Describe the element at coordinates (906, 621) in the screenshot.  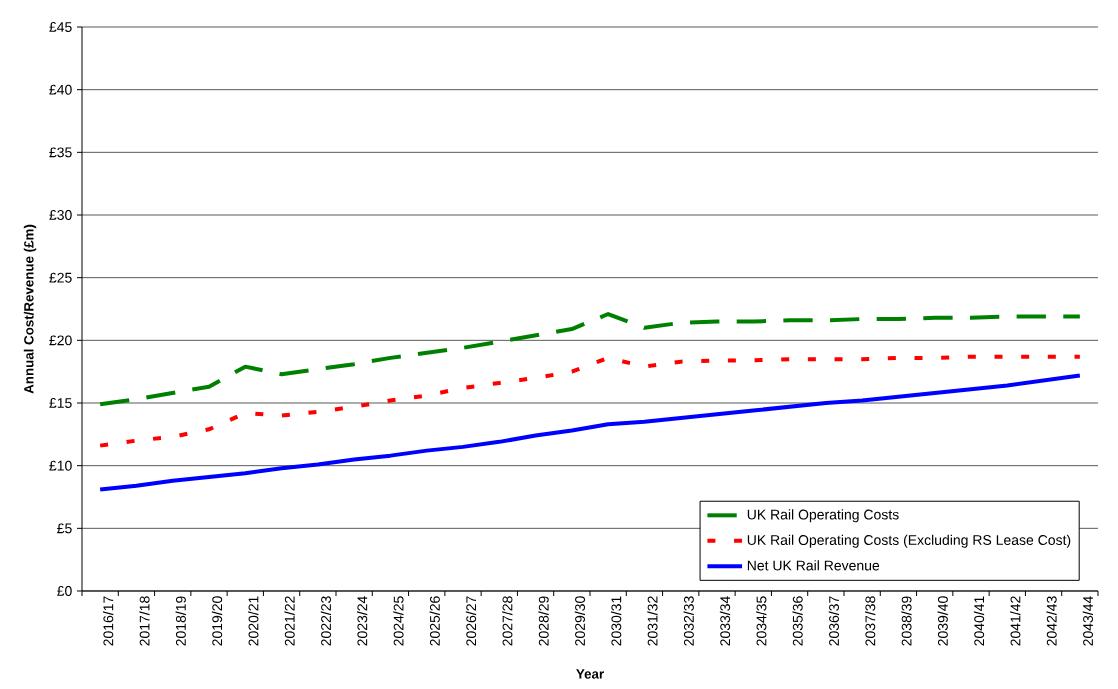
I see `x-tick-label: 2038/39` at that location.